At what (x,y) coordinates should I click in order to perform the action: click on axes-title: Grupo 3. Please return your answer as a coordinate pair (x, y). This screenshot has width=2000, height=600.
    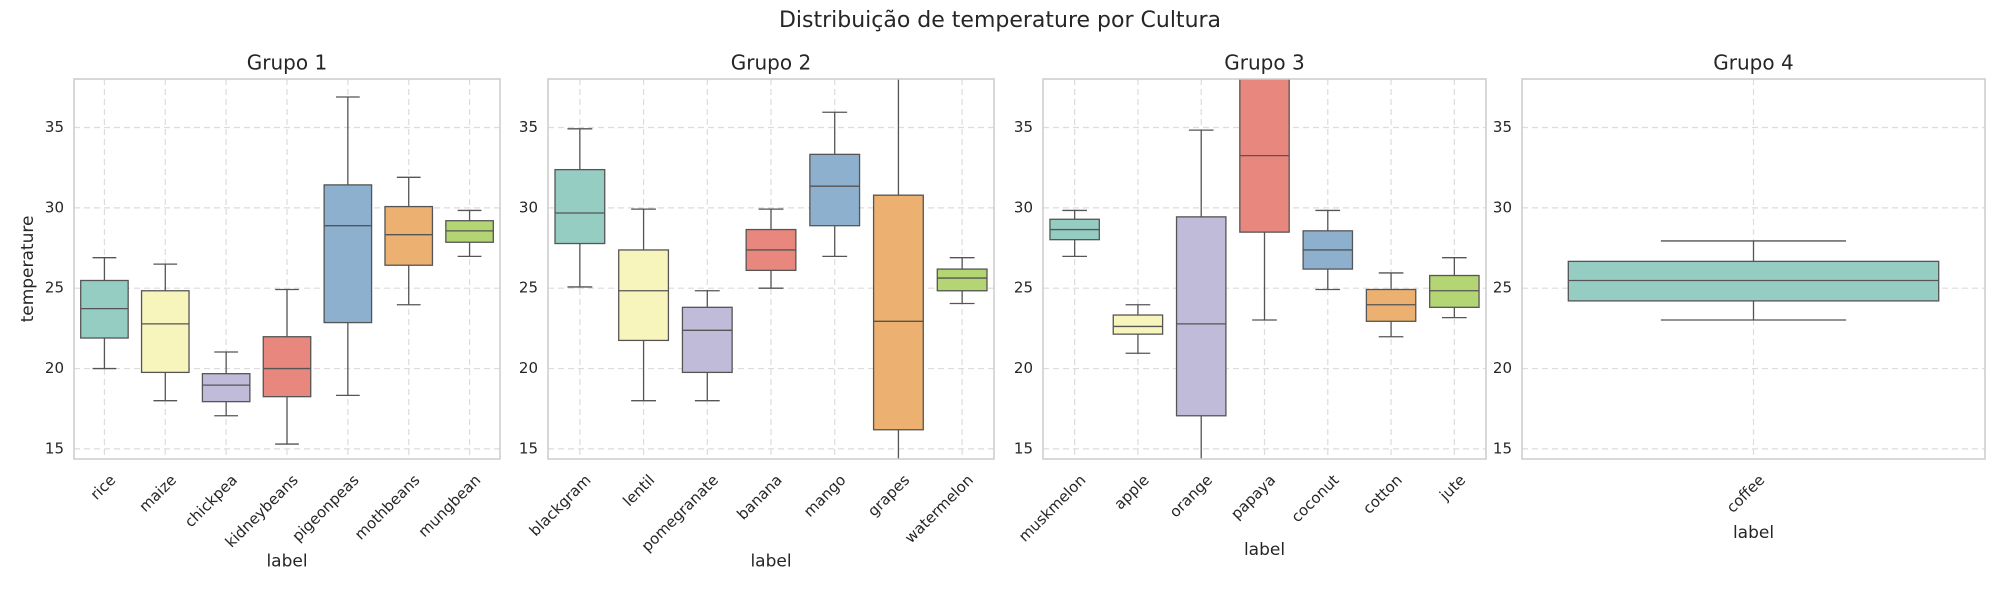
    Looking at the image, I should click on (1264, 63).